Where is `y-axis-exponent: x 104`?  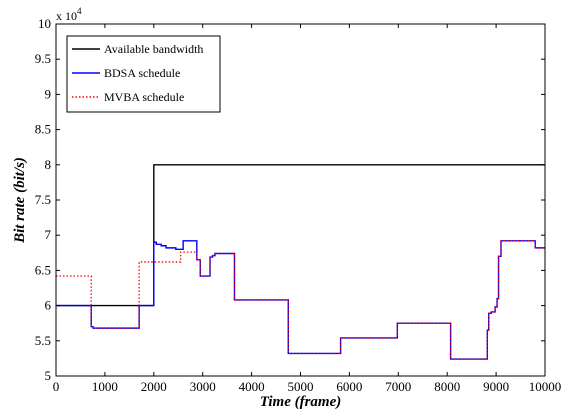
y-axis-exponent: x 104 is located at coordinates (69, 14).